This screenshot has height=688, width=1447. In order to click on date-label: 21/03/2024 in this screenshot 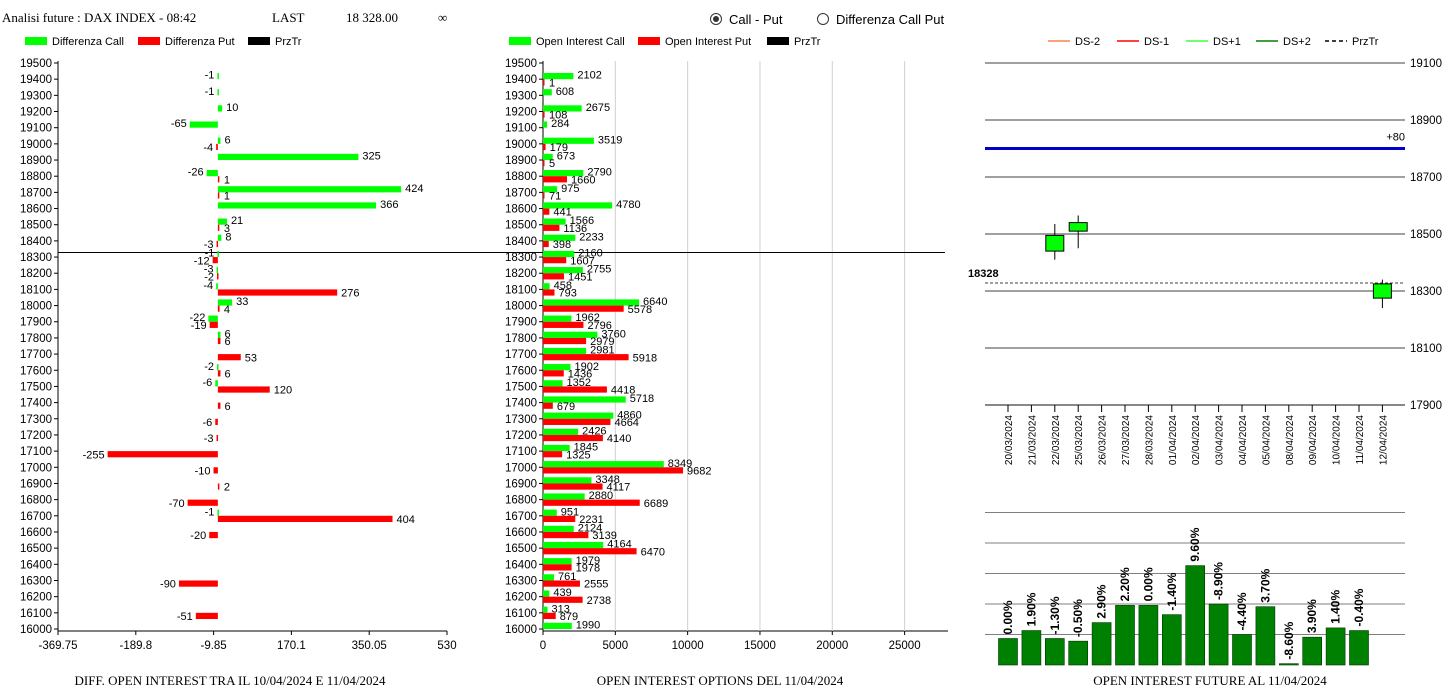, I will do `click(1032, 440)`.